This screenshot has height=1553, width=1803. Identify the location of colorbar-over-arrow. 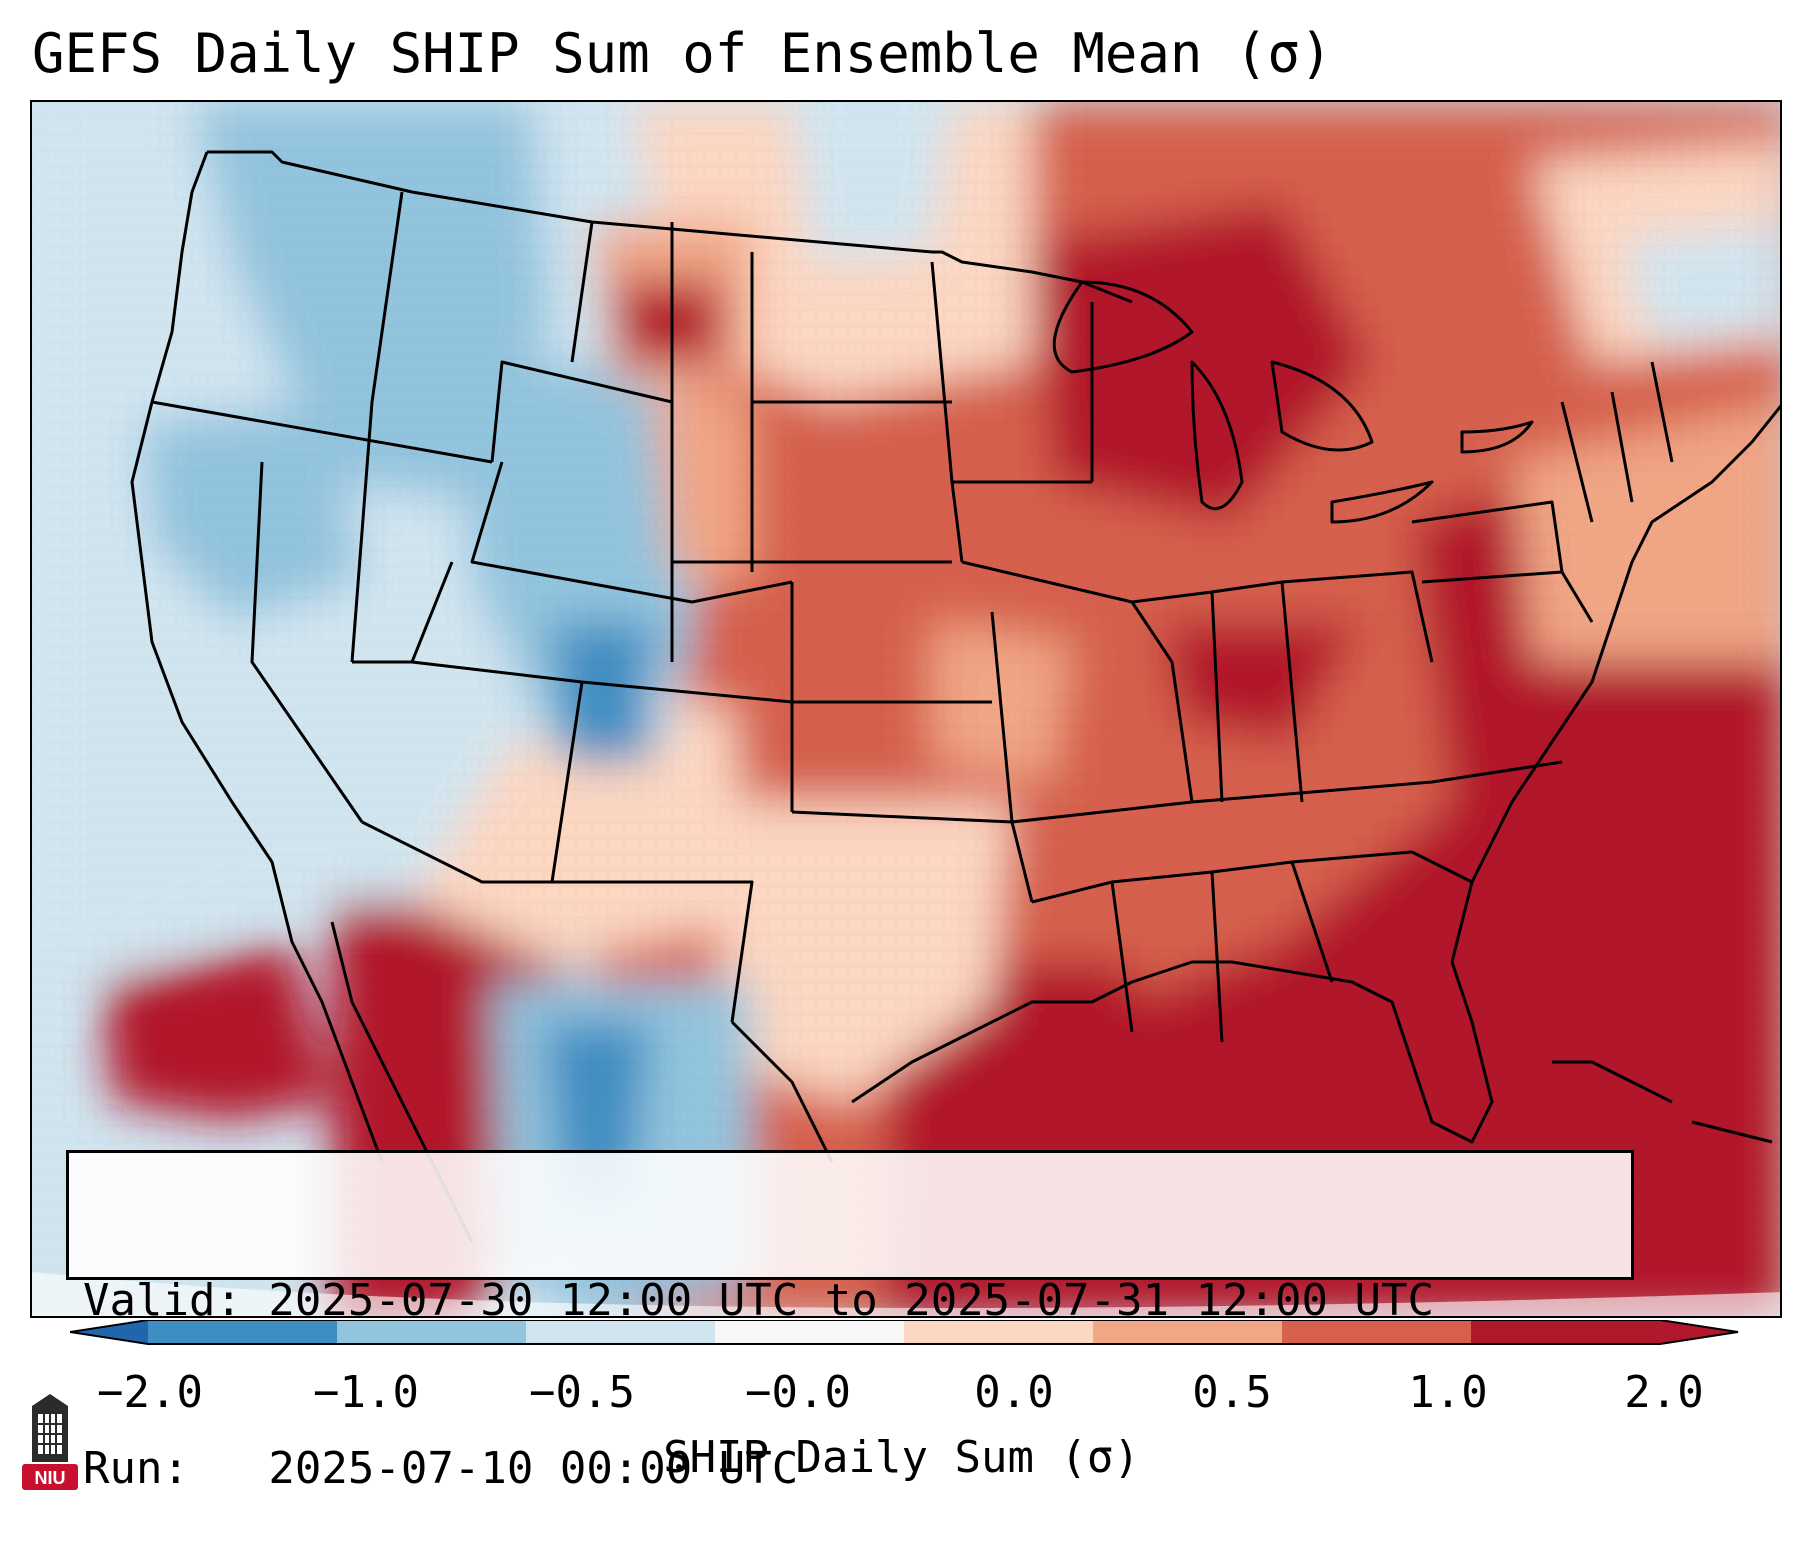
(1699, 1332).